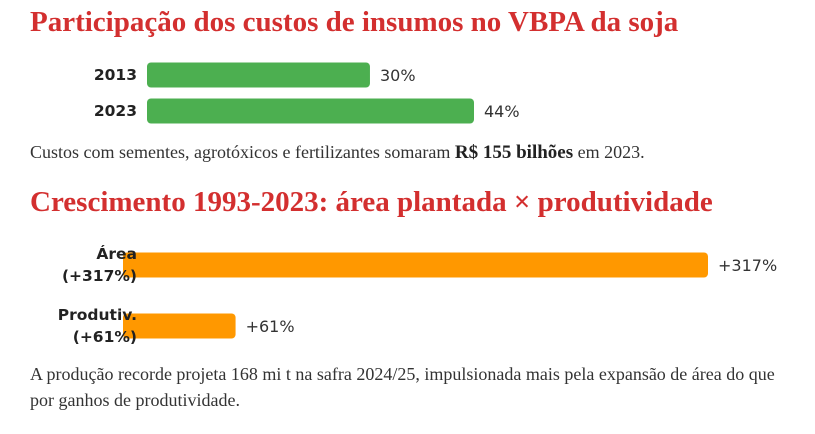 Image resolution: width=815 pixels, height=434 pixels. What do you see at coordinates (609, 152) in the screenshot?
I see `chart1-note-after: em 2023.` at bounding box center [609, 152].